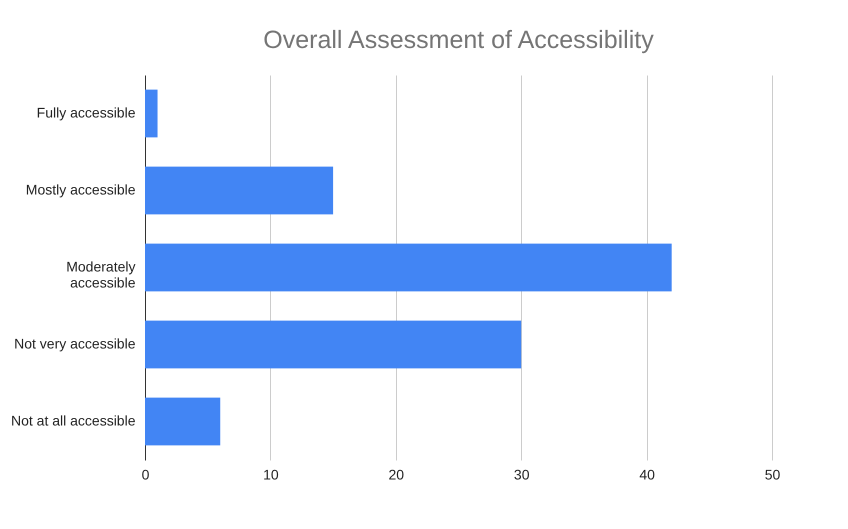 Image resolution: width=848 pixels, height=529 pixels. Describe the element at coordinates (81, 190) in the screenshot. I see `y-tick-label: Mostly accessible` at that location.